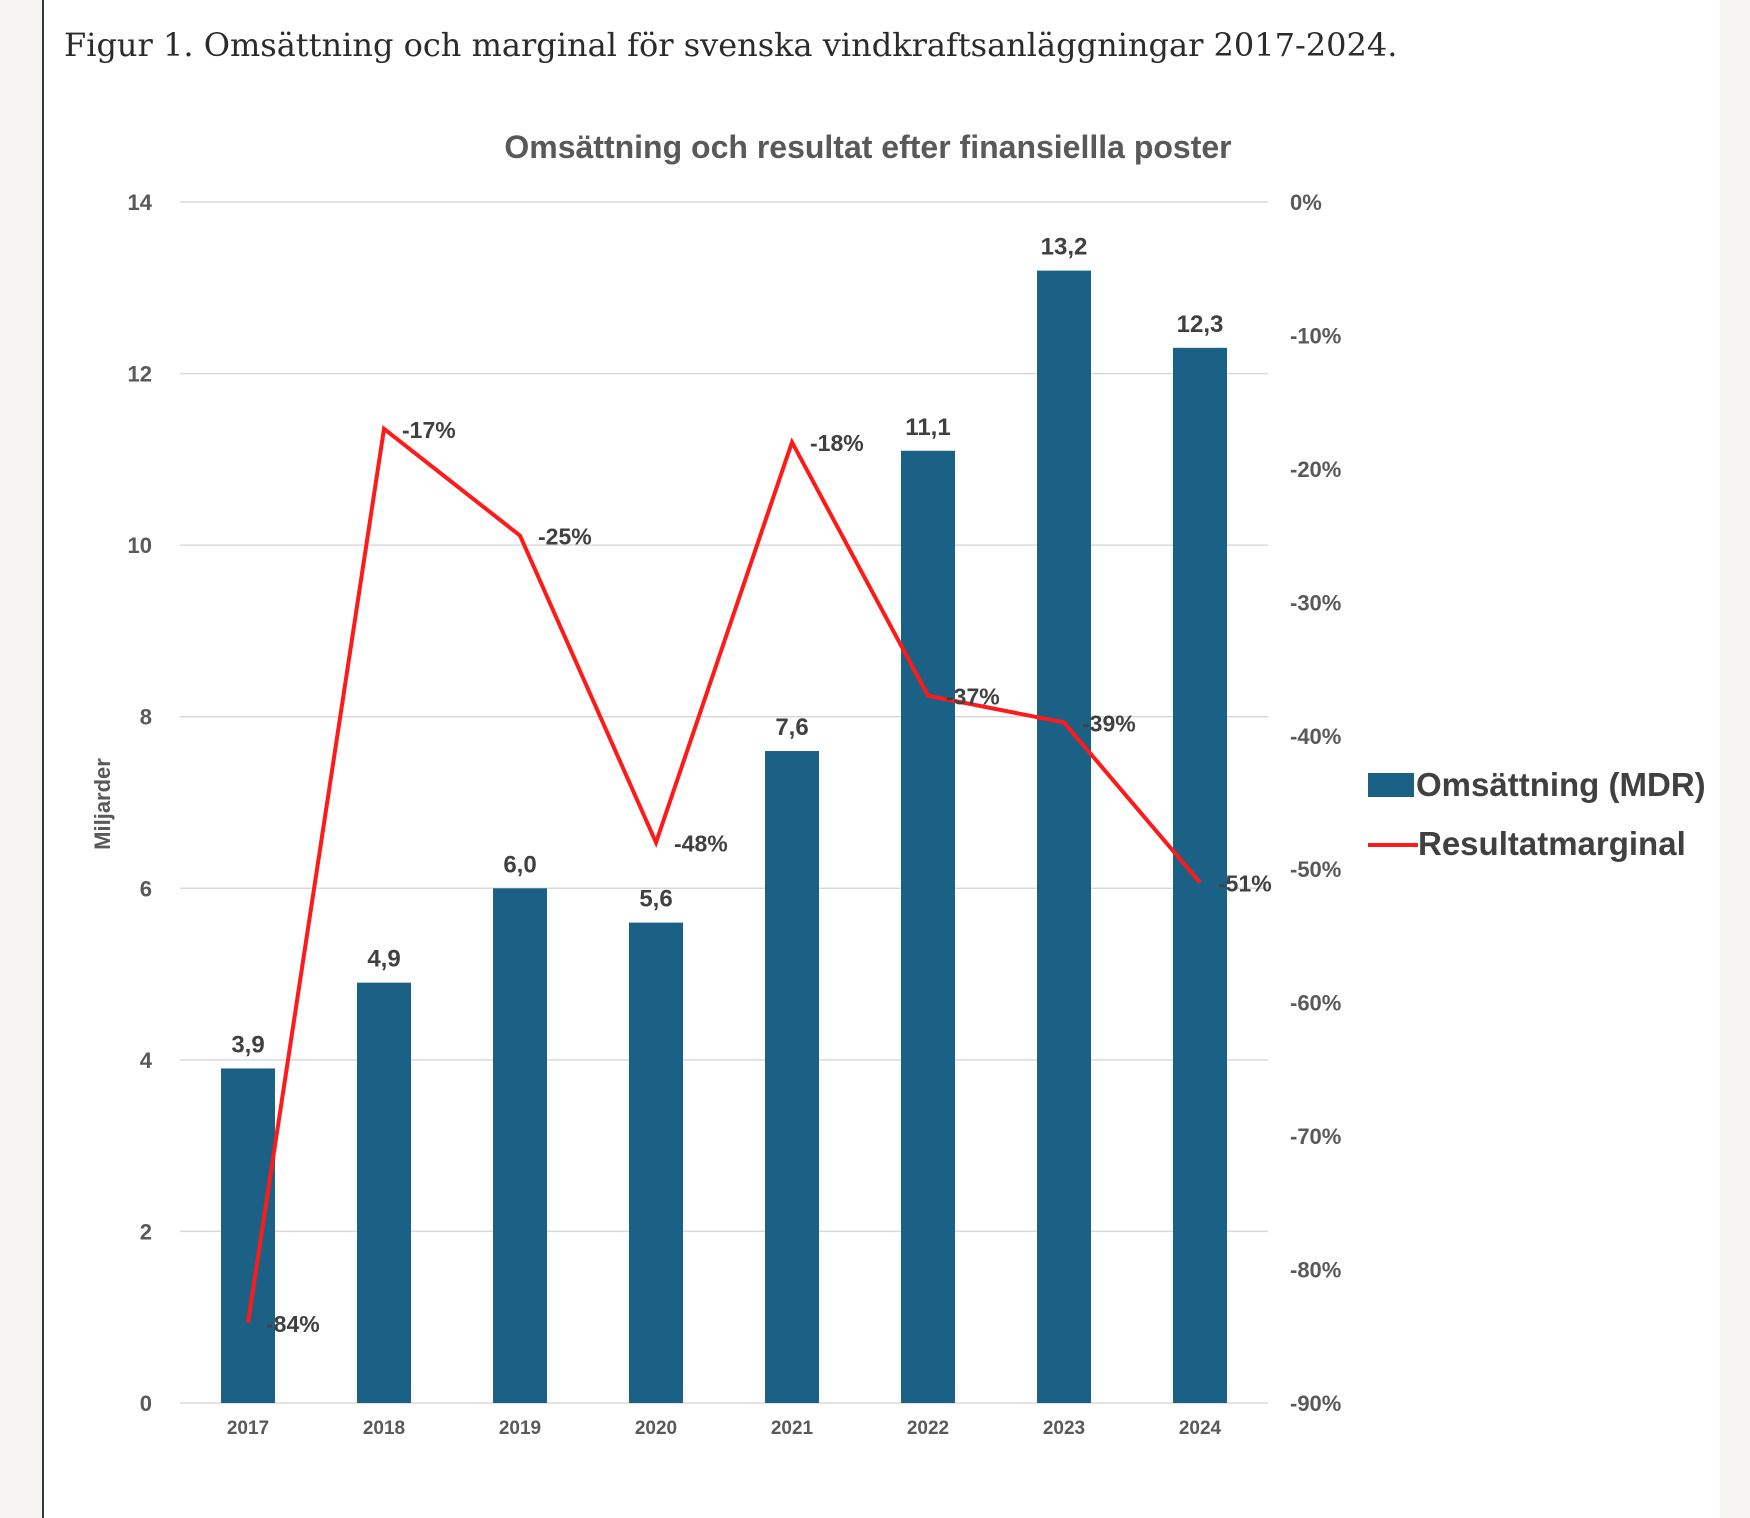 The width and height of the screenshot is (1750, 1518). What do you see at coordinates (792, 1428) in the screenshot?
I see `x-tick-label: 2021` at bounding box center [792, 1428].